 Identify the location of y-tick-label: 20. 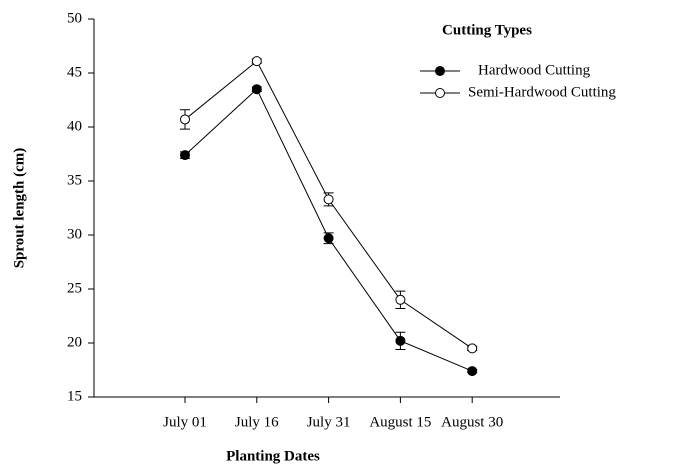
(74, 342).